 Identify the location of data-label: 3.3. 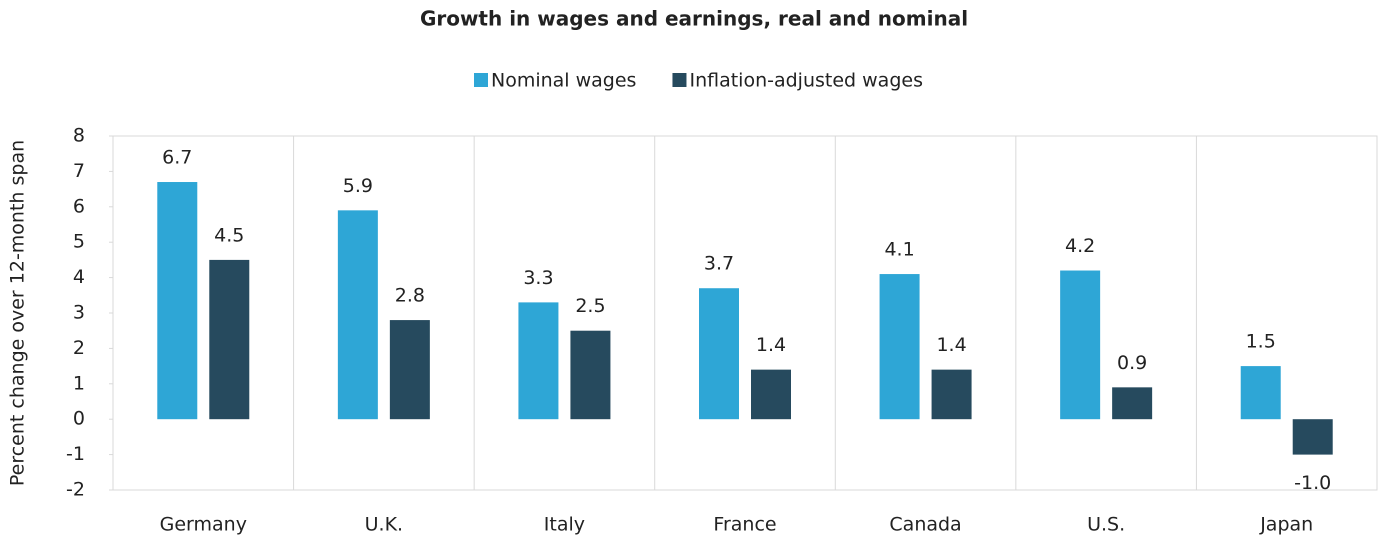
(538, 278).